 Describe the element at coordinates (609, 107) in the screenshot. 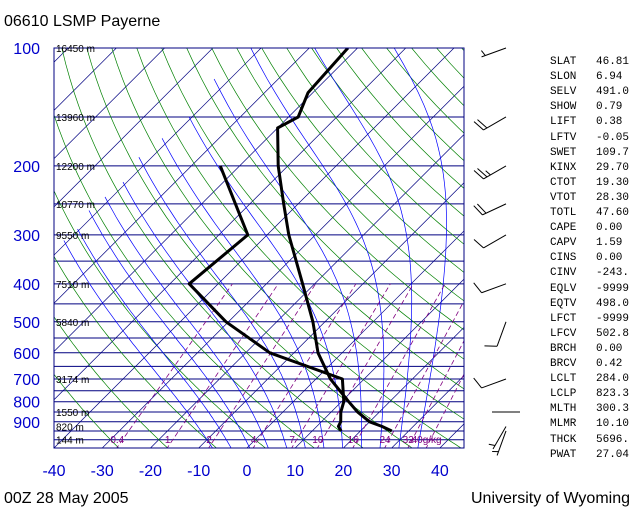

I see `index-value: 0.79` at that location.